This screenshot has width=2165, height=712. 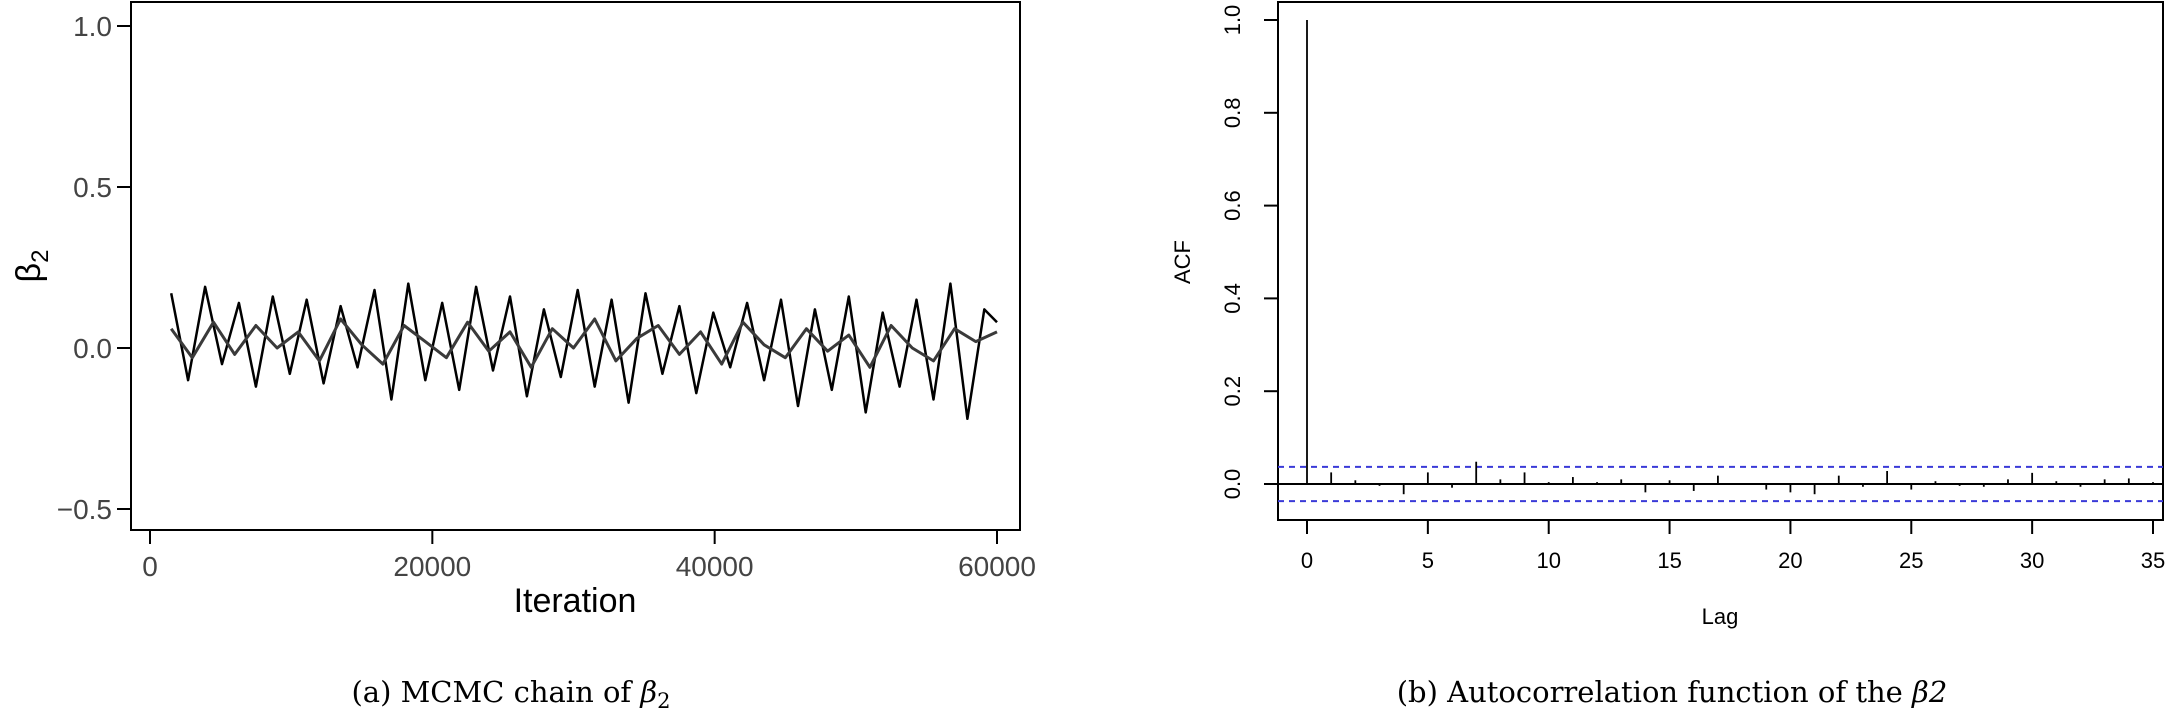 I want to click on trace-y-axis-label: β2, so click(x=32, y=266).